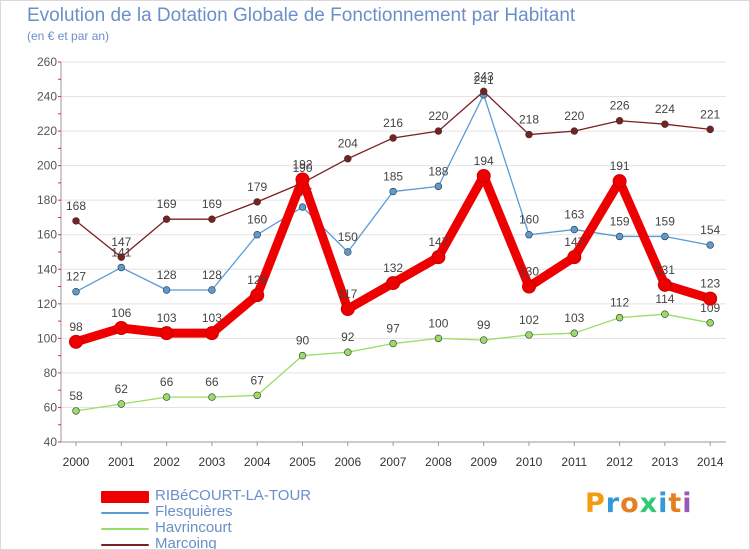  I want to click on data-point-rib-court-la-tour-2000, so click(76, 341).